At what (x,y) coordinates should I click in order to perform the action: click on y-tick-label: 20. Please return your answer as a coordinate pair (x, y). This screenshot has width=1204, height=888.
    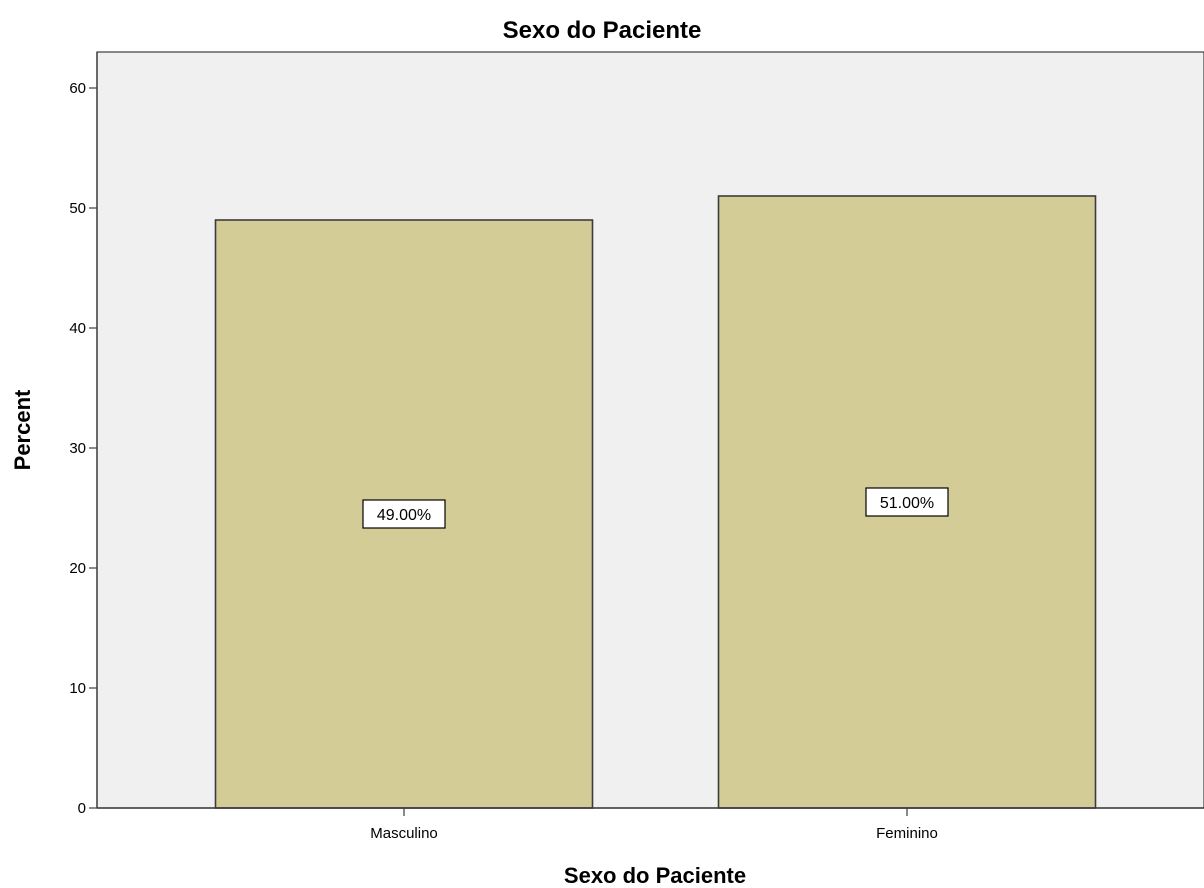
    Looking at the image, I should click on (77, 568).